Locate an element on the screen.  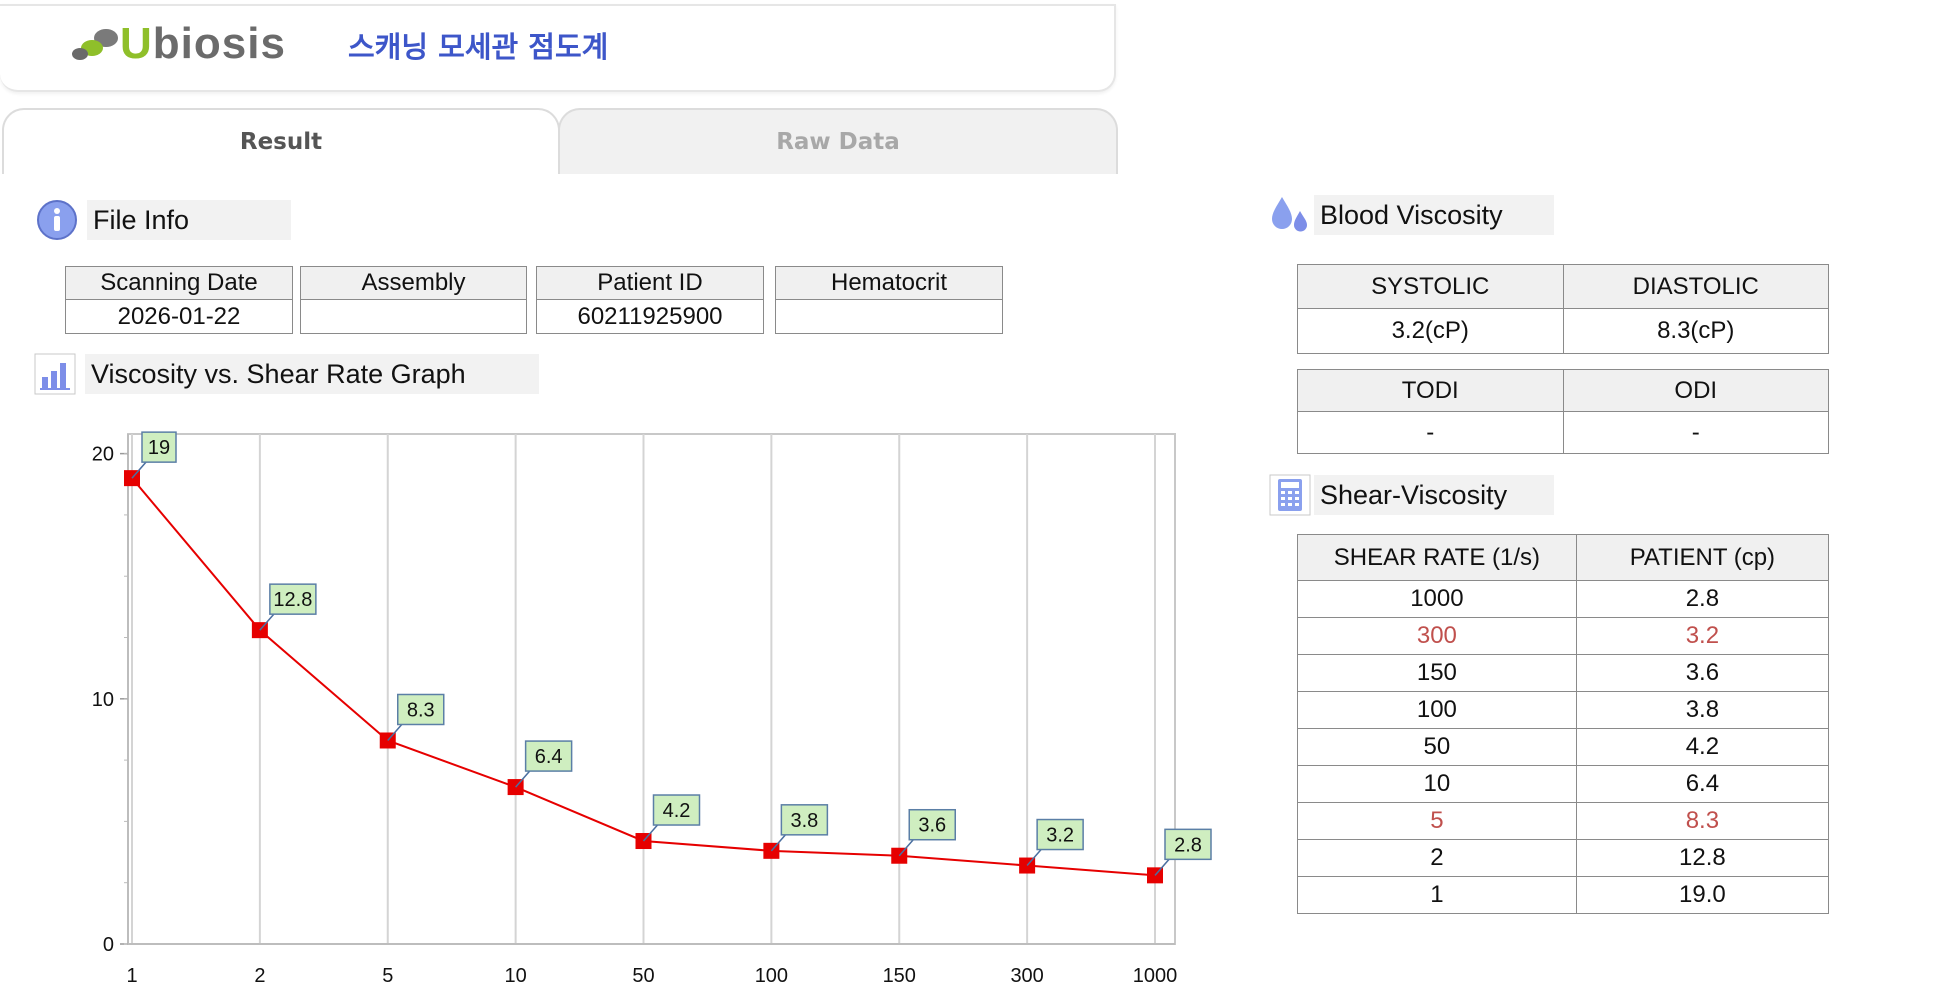
file-info-patient-id: Patient ID 60211925900 is located at coordinates (650, 300).